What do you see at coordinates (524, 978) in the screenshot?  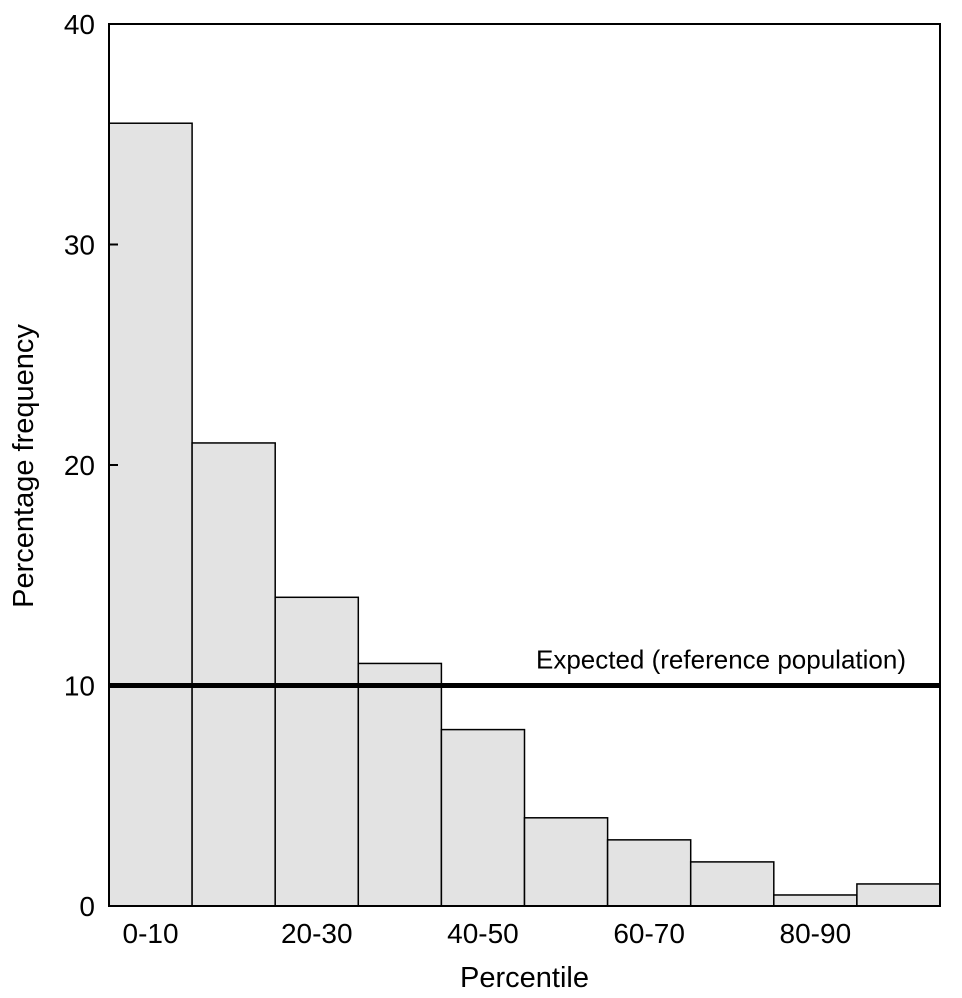 I see `x-axis-title: Percentile` at bounding box center [524, 978].